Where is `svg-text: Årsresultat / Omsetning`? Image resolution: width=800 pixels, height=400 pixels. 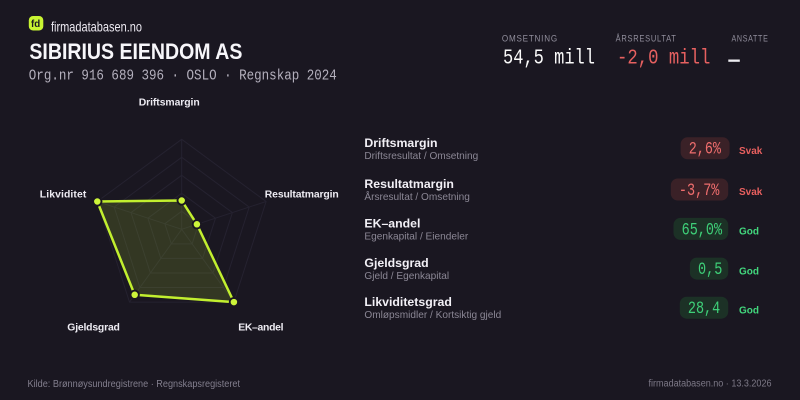 svg-text: Årsresultat / Omsetning is located at coordinates (416, 196).